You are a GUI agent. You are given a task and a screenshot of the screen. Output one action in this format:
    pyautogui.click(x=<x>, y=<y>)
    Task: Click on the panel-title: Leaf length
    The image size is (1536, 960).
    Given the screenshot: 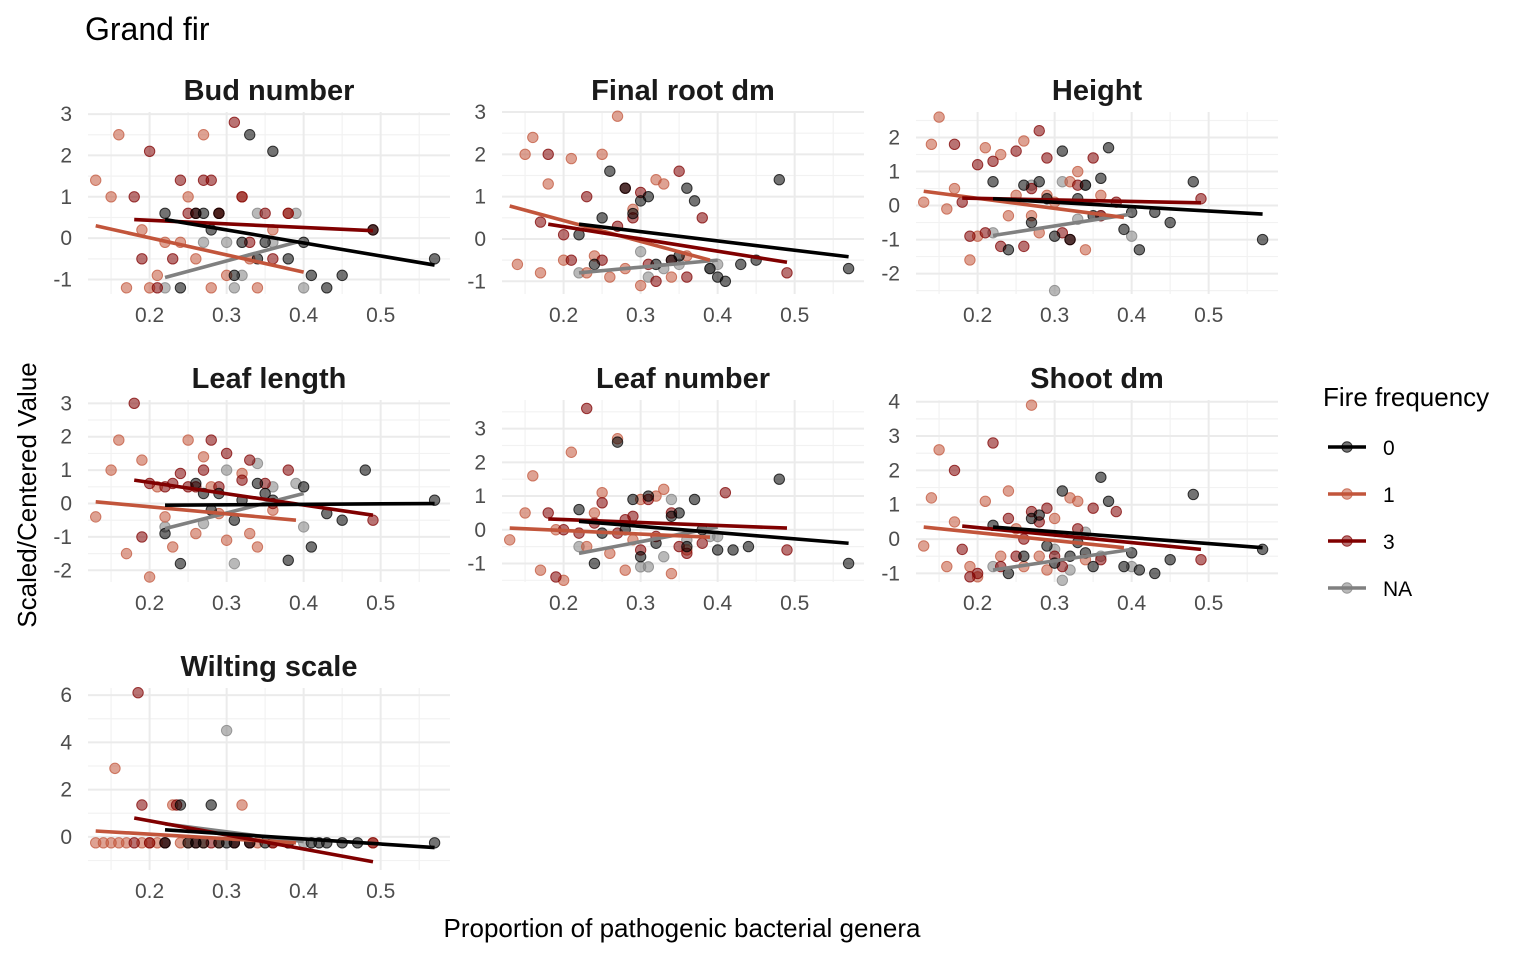 What is the action you would take?
    pyautogui.click(x=269, y=379)
    